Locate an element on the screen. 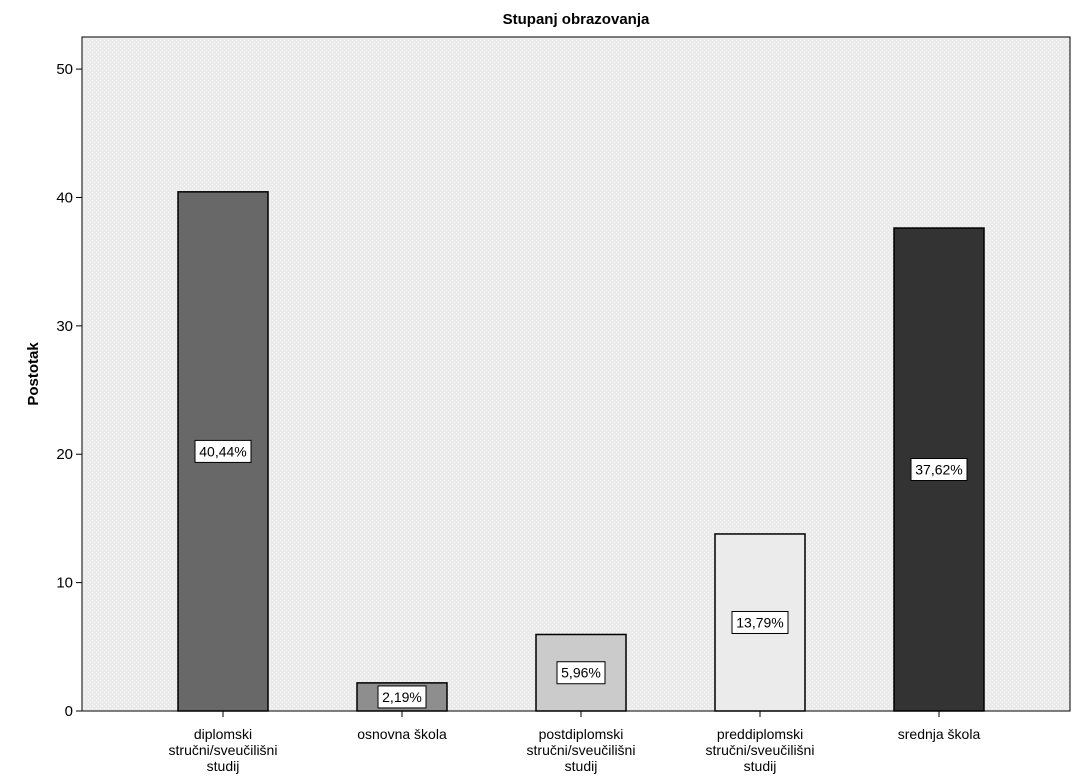  data-label: 40,44% is located at coordinates (222, 451).